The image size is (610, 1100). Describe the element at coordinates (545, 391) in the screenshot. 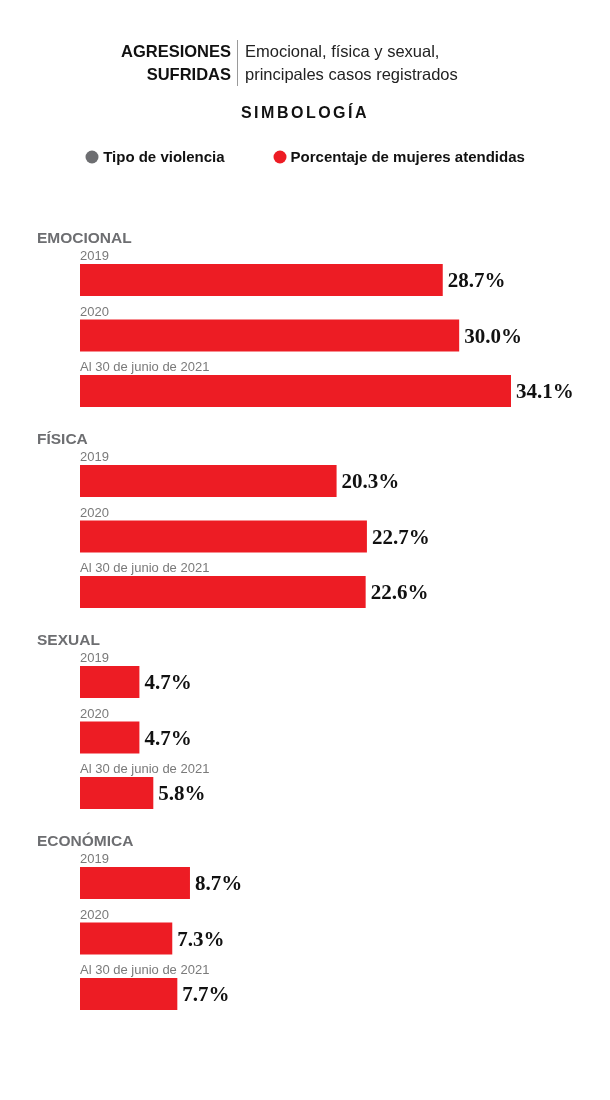

I see `data-label: 34.1%` at that location.